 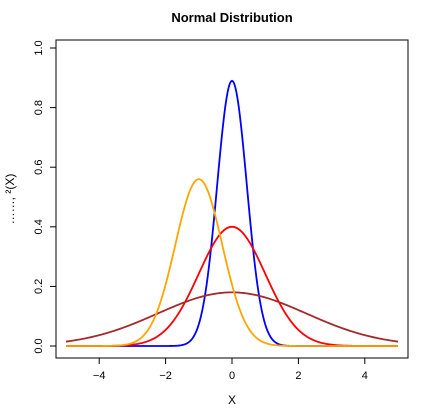 What do you see at coordinates (231, 17) in the screenshot?
I see `chart-title: Normal Distribution` at bounding box center [231, 17].